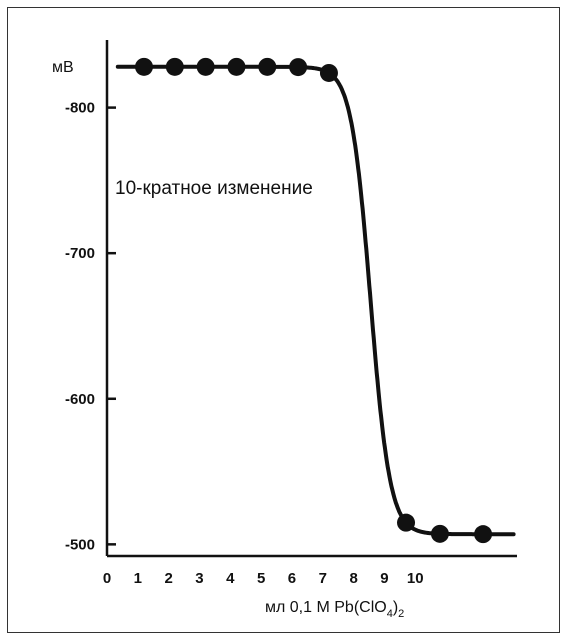 This screenshot has width=568, height=640. What do you see at coordinates (292, 578) in the screenshot?
I see `x-tick-label: 6` at bounding box center [292, 578].